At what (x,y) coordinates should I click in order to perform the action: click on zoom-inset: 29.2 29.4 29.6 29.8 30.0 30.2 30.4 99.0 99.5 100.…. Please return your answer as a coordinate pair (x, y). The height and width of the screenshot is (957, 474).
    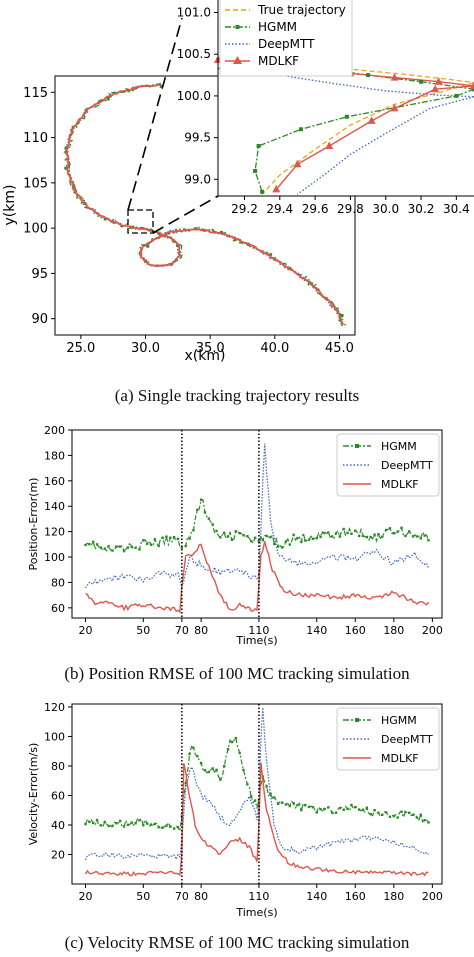
    Looking at the image, I should click on (325, 108).